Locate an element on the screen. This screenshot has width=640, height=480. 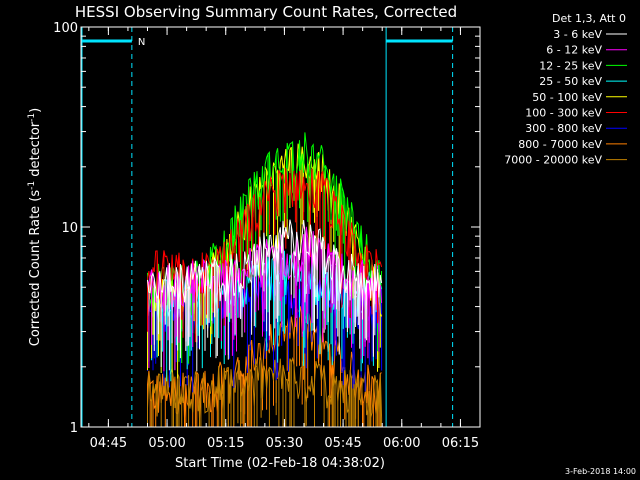
x-tick-label-6: 06:15 is located at coordinates (460, 443).